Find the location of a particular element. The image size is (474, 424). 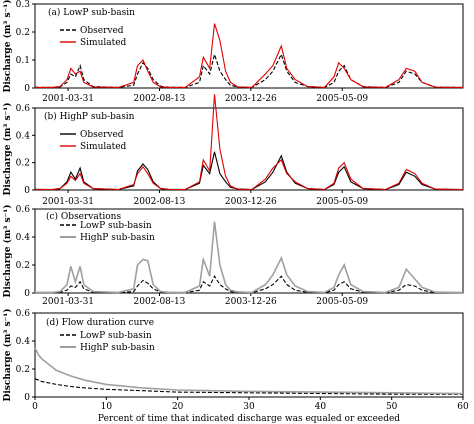

y-tick-label: 0.3 is located at coordinates (23, 5).